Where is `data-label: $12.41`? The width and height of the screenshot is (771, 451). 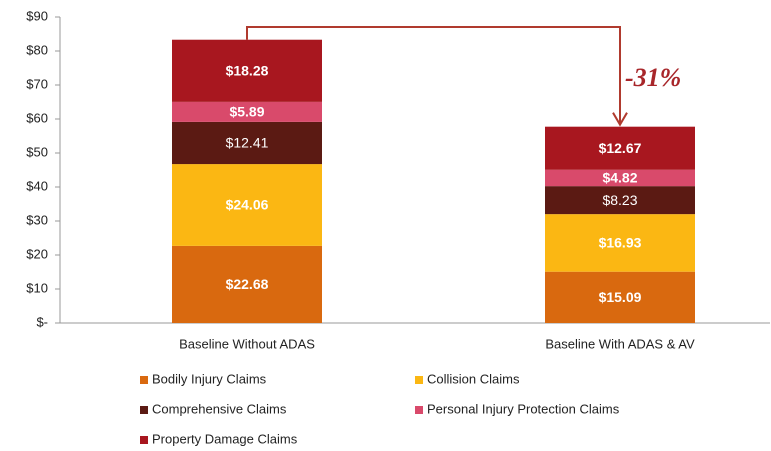 data-label: $12.41 is located at coordinates (247, 143).